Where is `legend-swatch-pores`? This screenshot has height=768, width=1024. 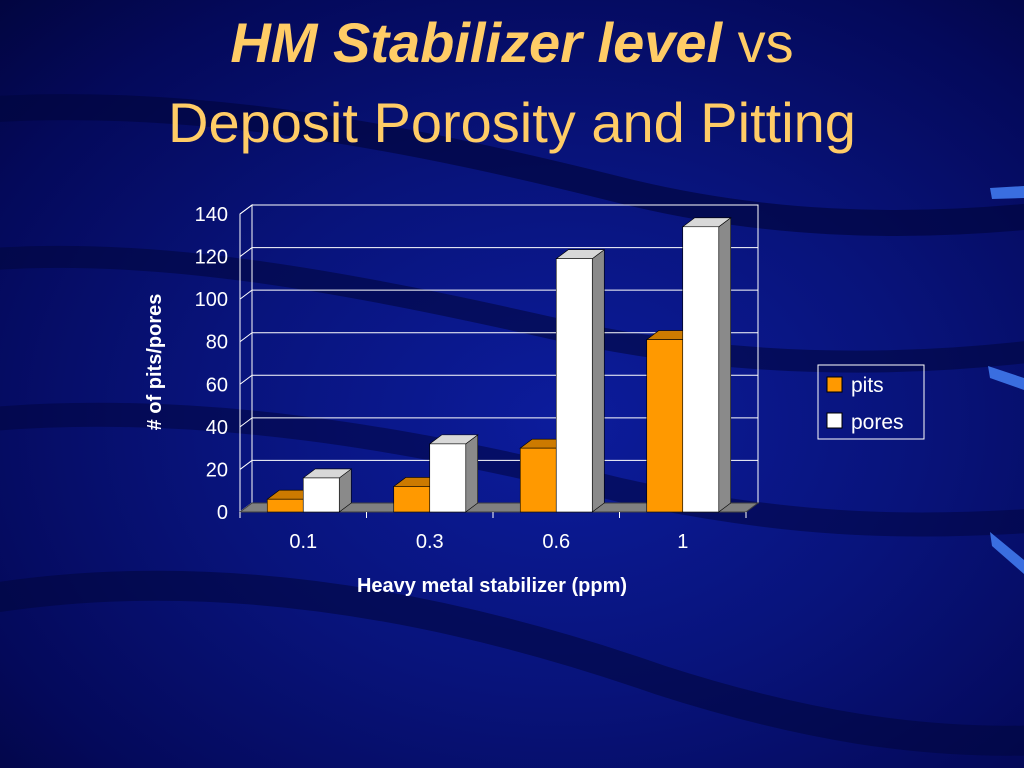 legend-swatch-pores is located at coordinates (834, 420).